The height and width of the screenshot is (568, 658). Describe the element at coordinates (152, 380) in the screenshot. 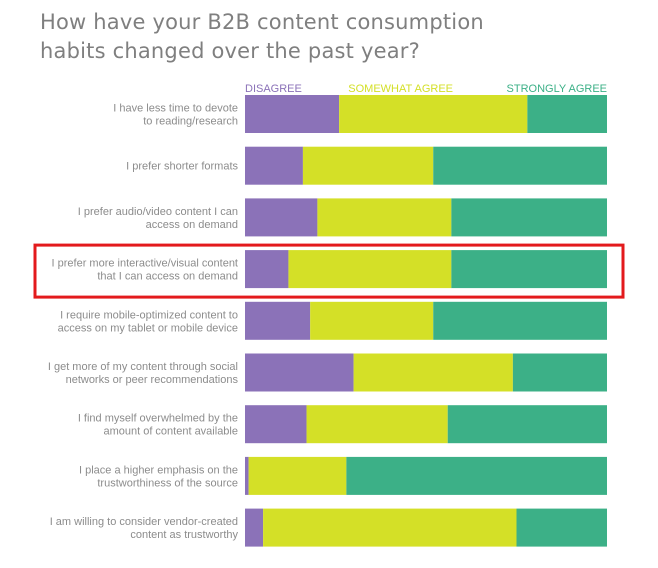

I see `row-label: networks or peer recommendations` at that location.